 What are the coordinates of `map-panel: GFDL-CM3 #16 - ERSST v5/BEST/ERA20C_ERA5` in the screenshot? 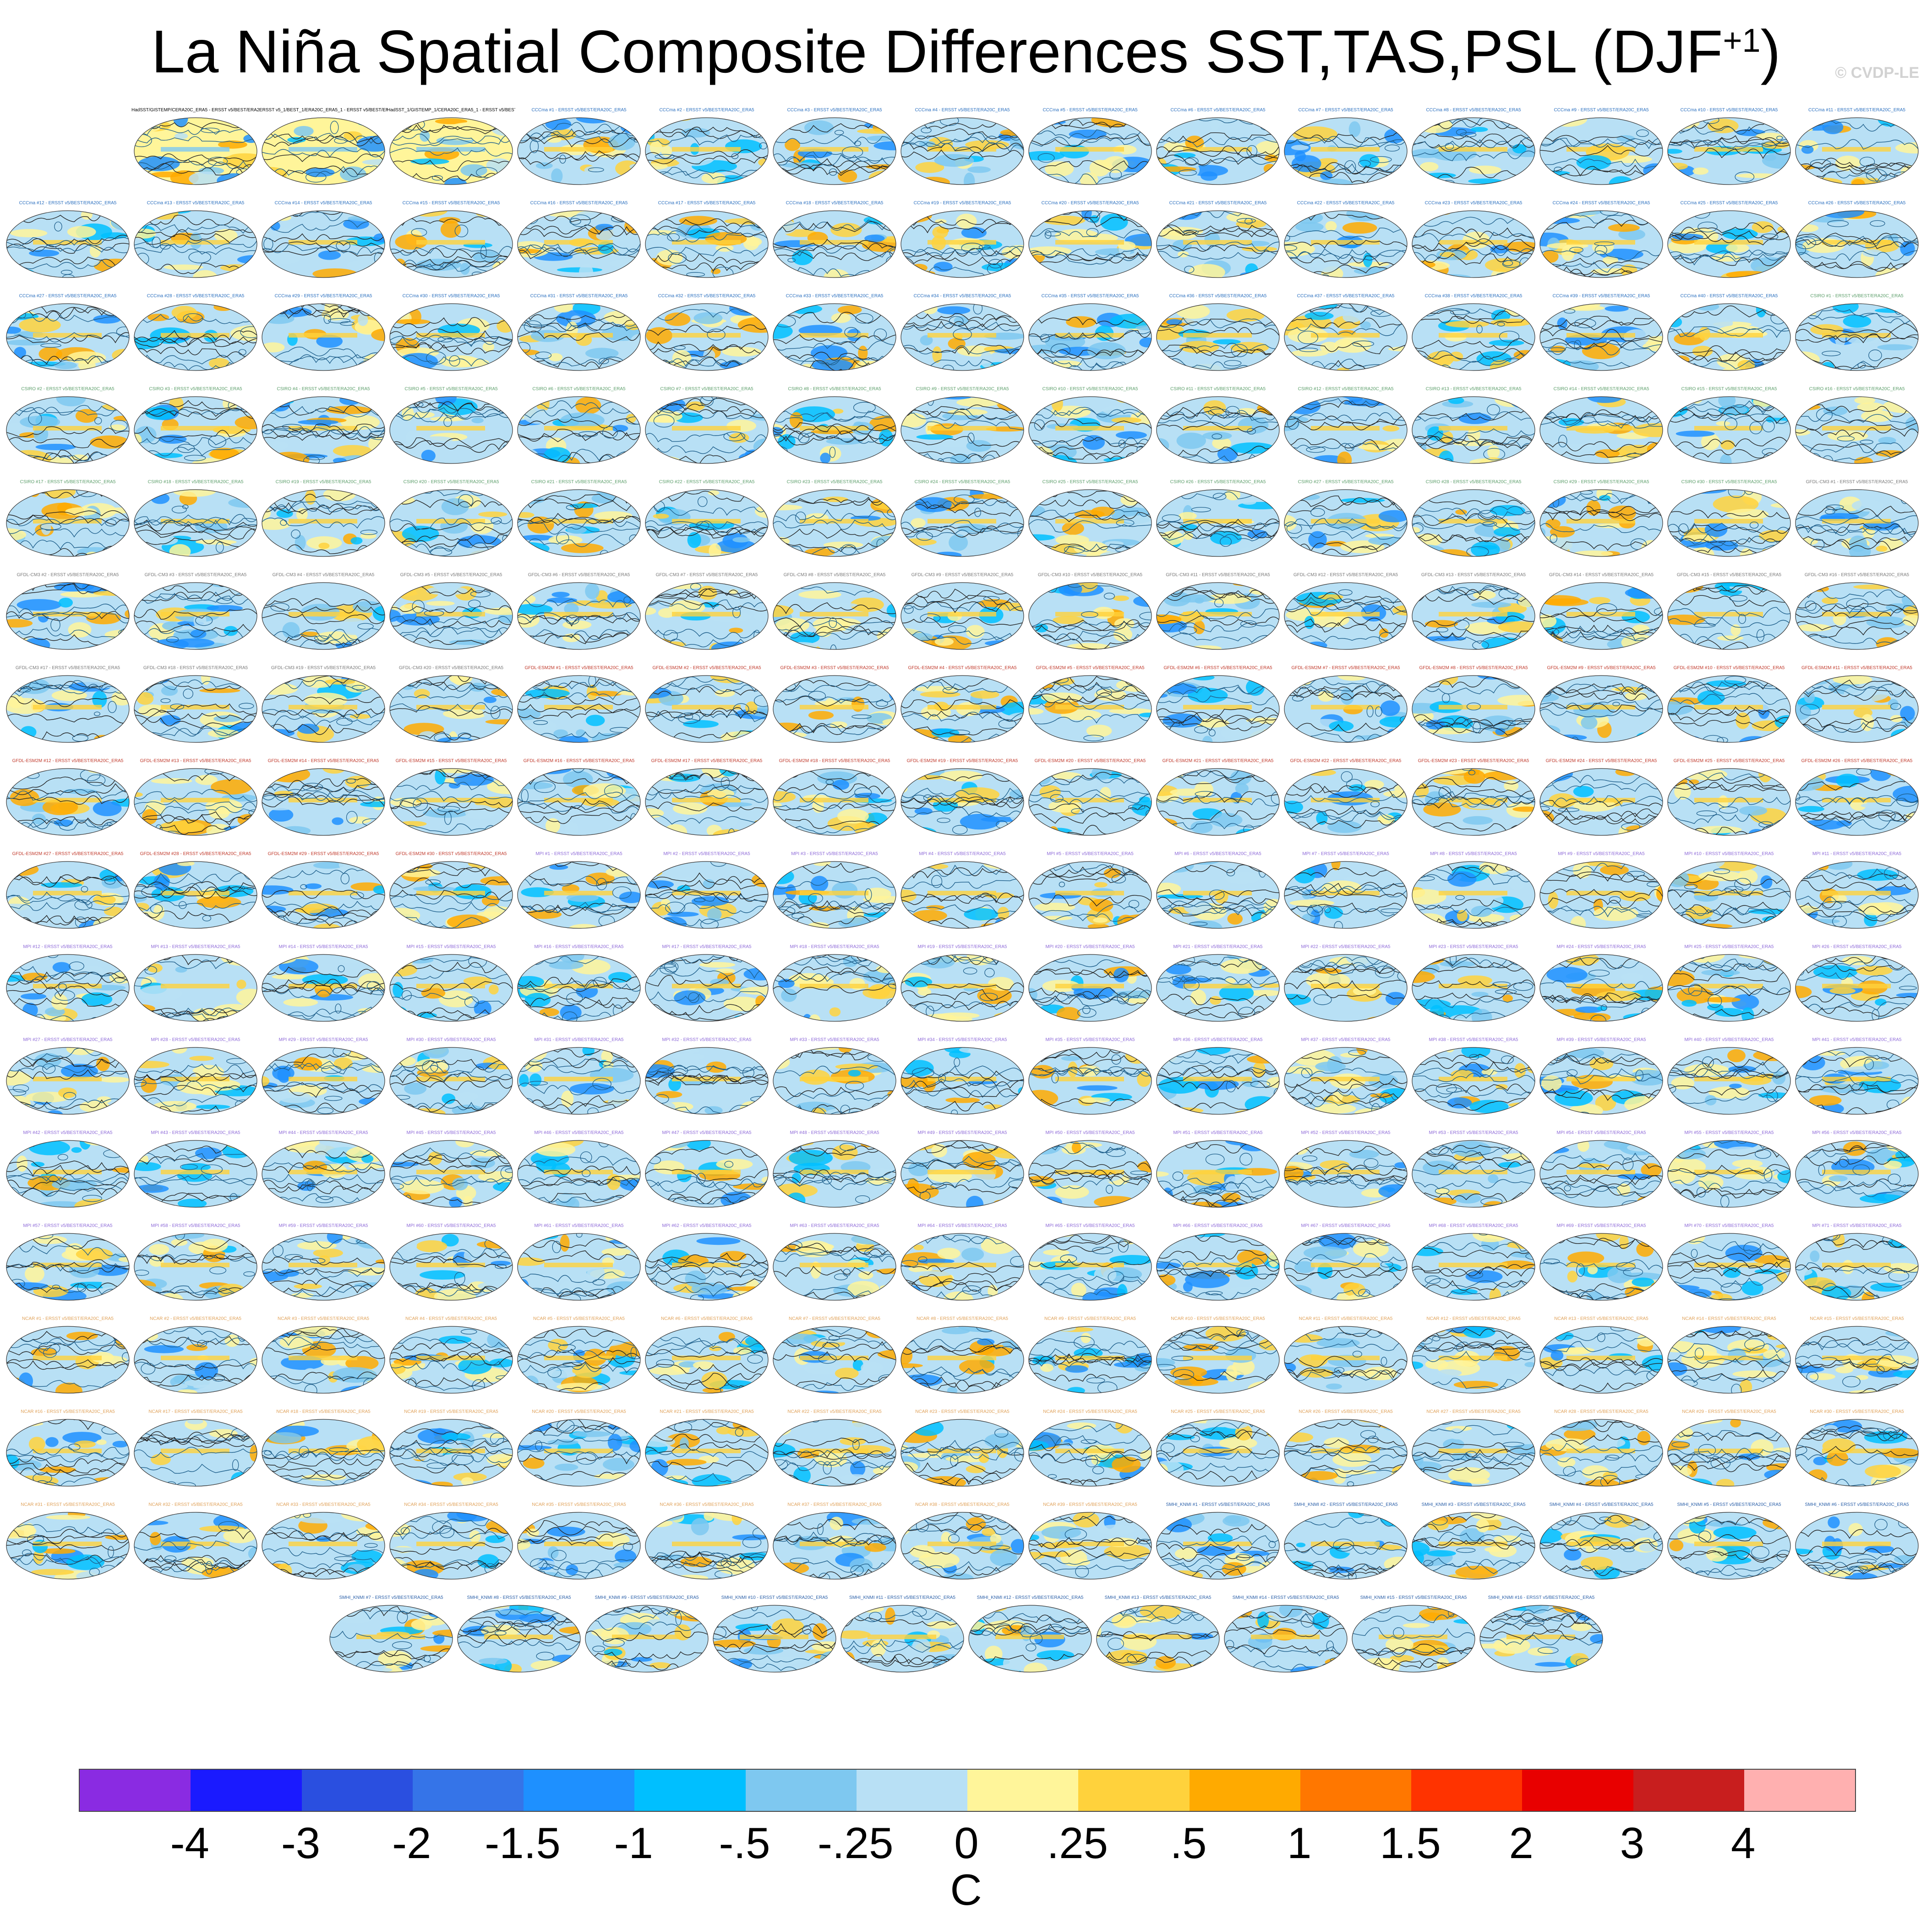 It's located at (1857, 614).